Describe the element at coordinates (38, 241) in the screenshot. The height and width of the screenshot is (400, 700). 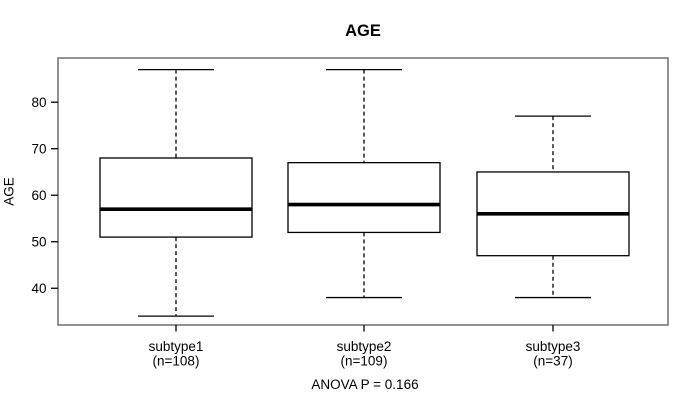
I see `y-tick-label: 50` at that location.